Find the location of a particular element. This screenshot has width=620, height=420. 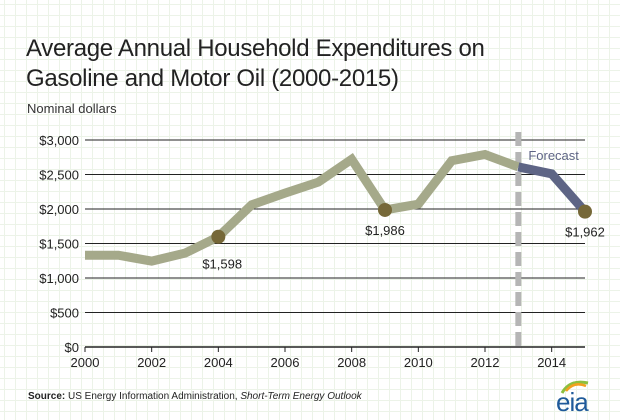

source-label: Source: is located at coordinates (47, 396).